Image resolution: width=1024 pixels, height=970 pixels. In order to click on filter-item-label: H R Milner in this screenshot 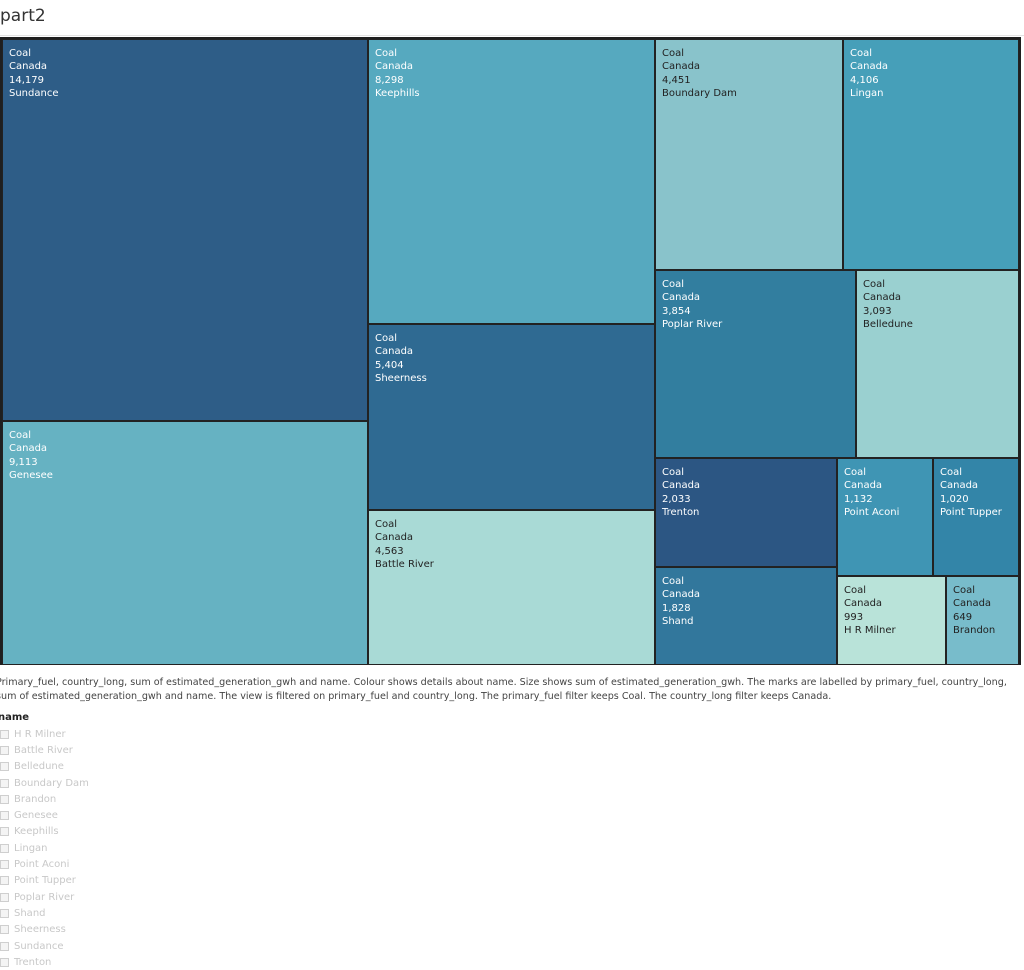, I will do `click(40, 734)`.